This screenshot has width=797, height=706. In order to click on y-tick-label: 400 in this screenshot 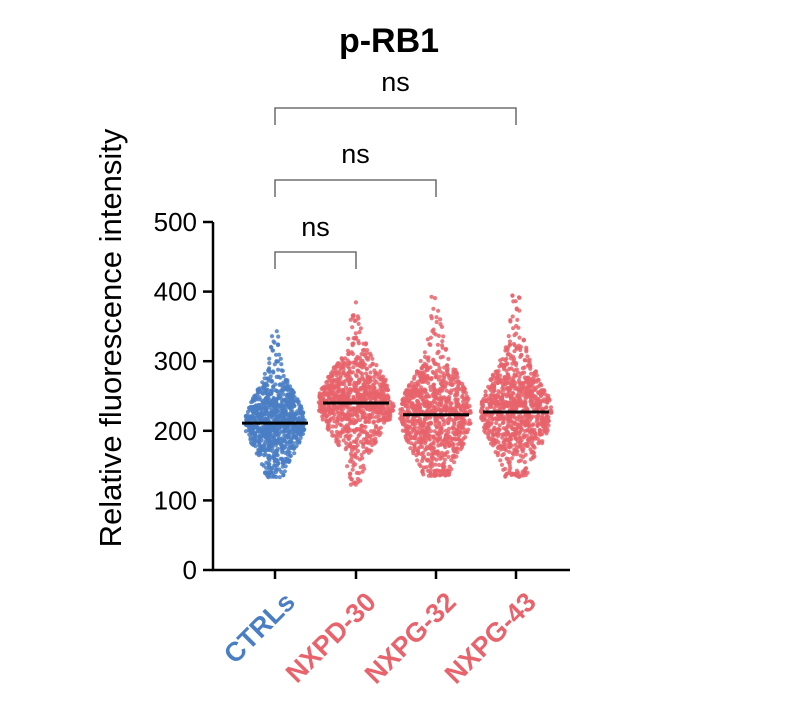, I will do `click(175, 292)`.